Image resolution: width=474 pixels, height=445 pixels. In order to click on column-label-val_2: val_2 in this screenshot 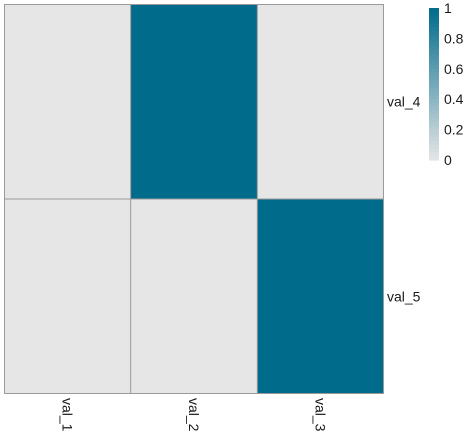, I will do `click(194, 415)`.